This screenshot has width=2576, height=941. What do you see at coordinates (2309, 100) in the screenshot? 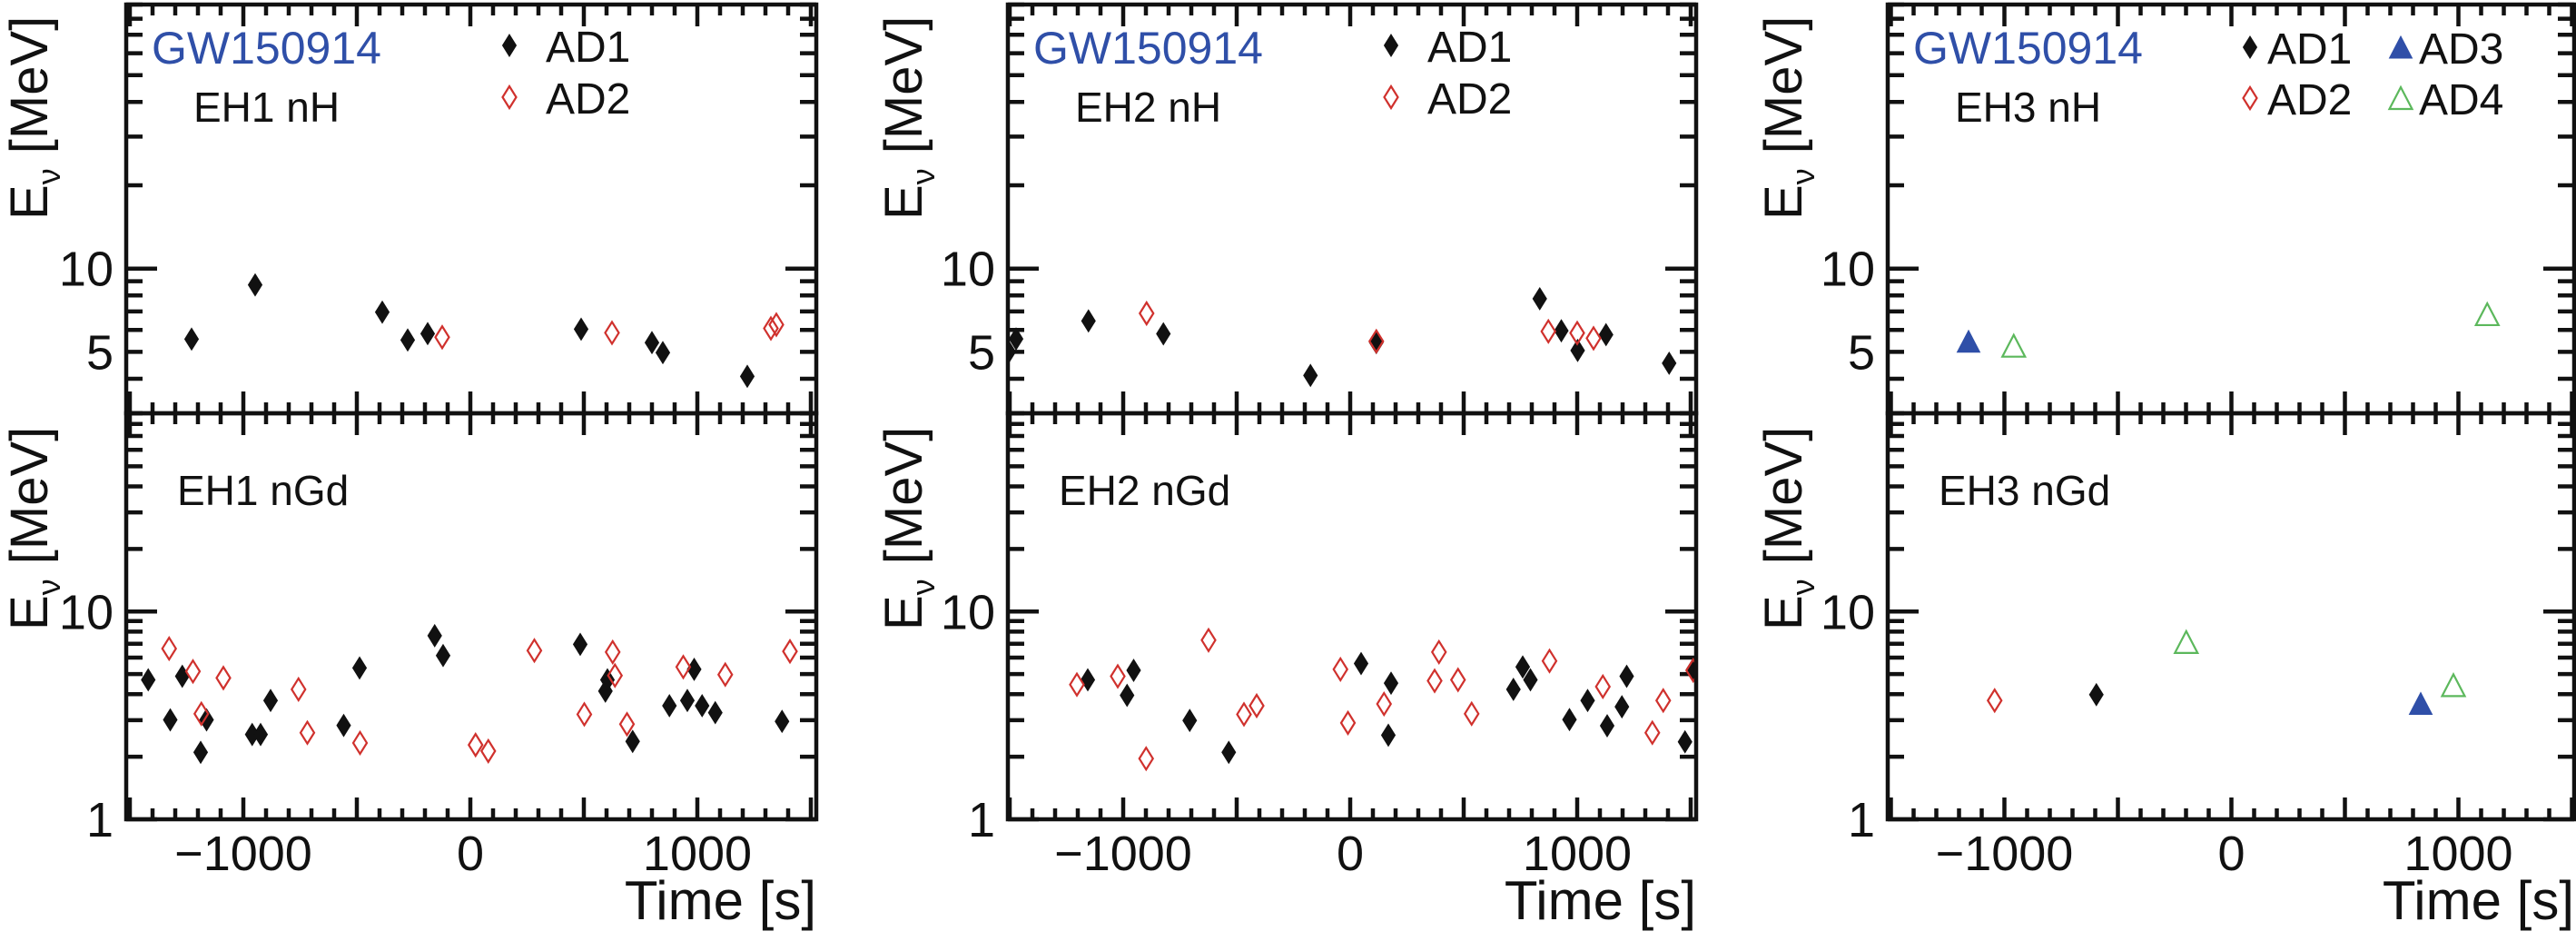
I see `legend-label: AD2` at bounding box center [2309, 100].